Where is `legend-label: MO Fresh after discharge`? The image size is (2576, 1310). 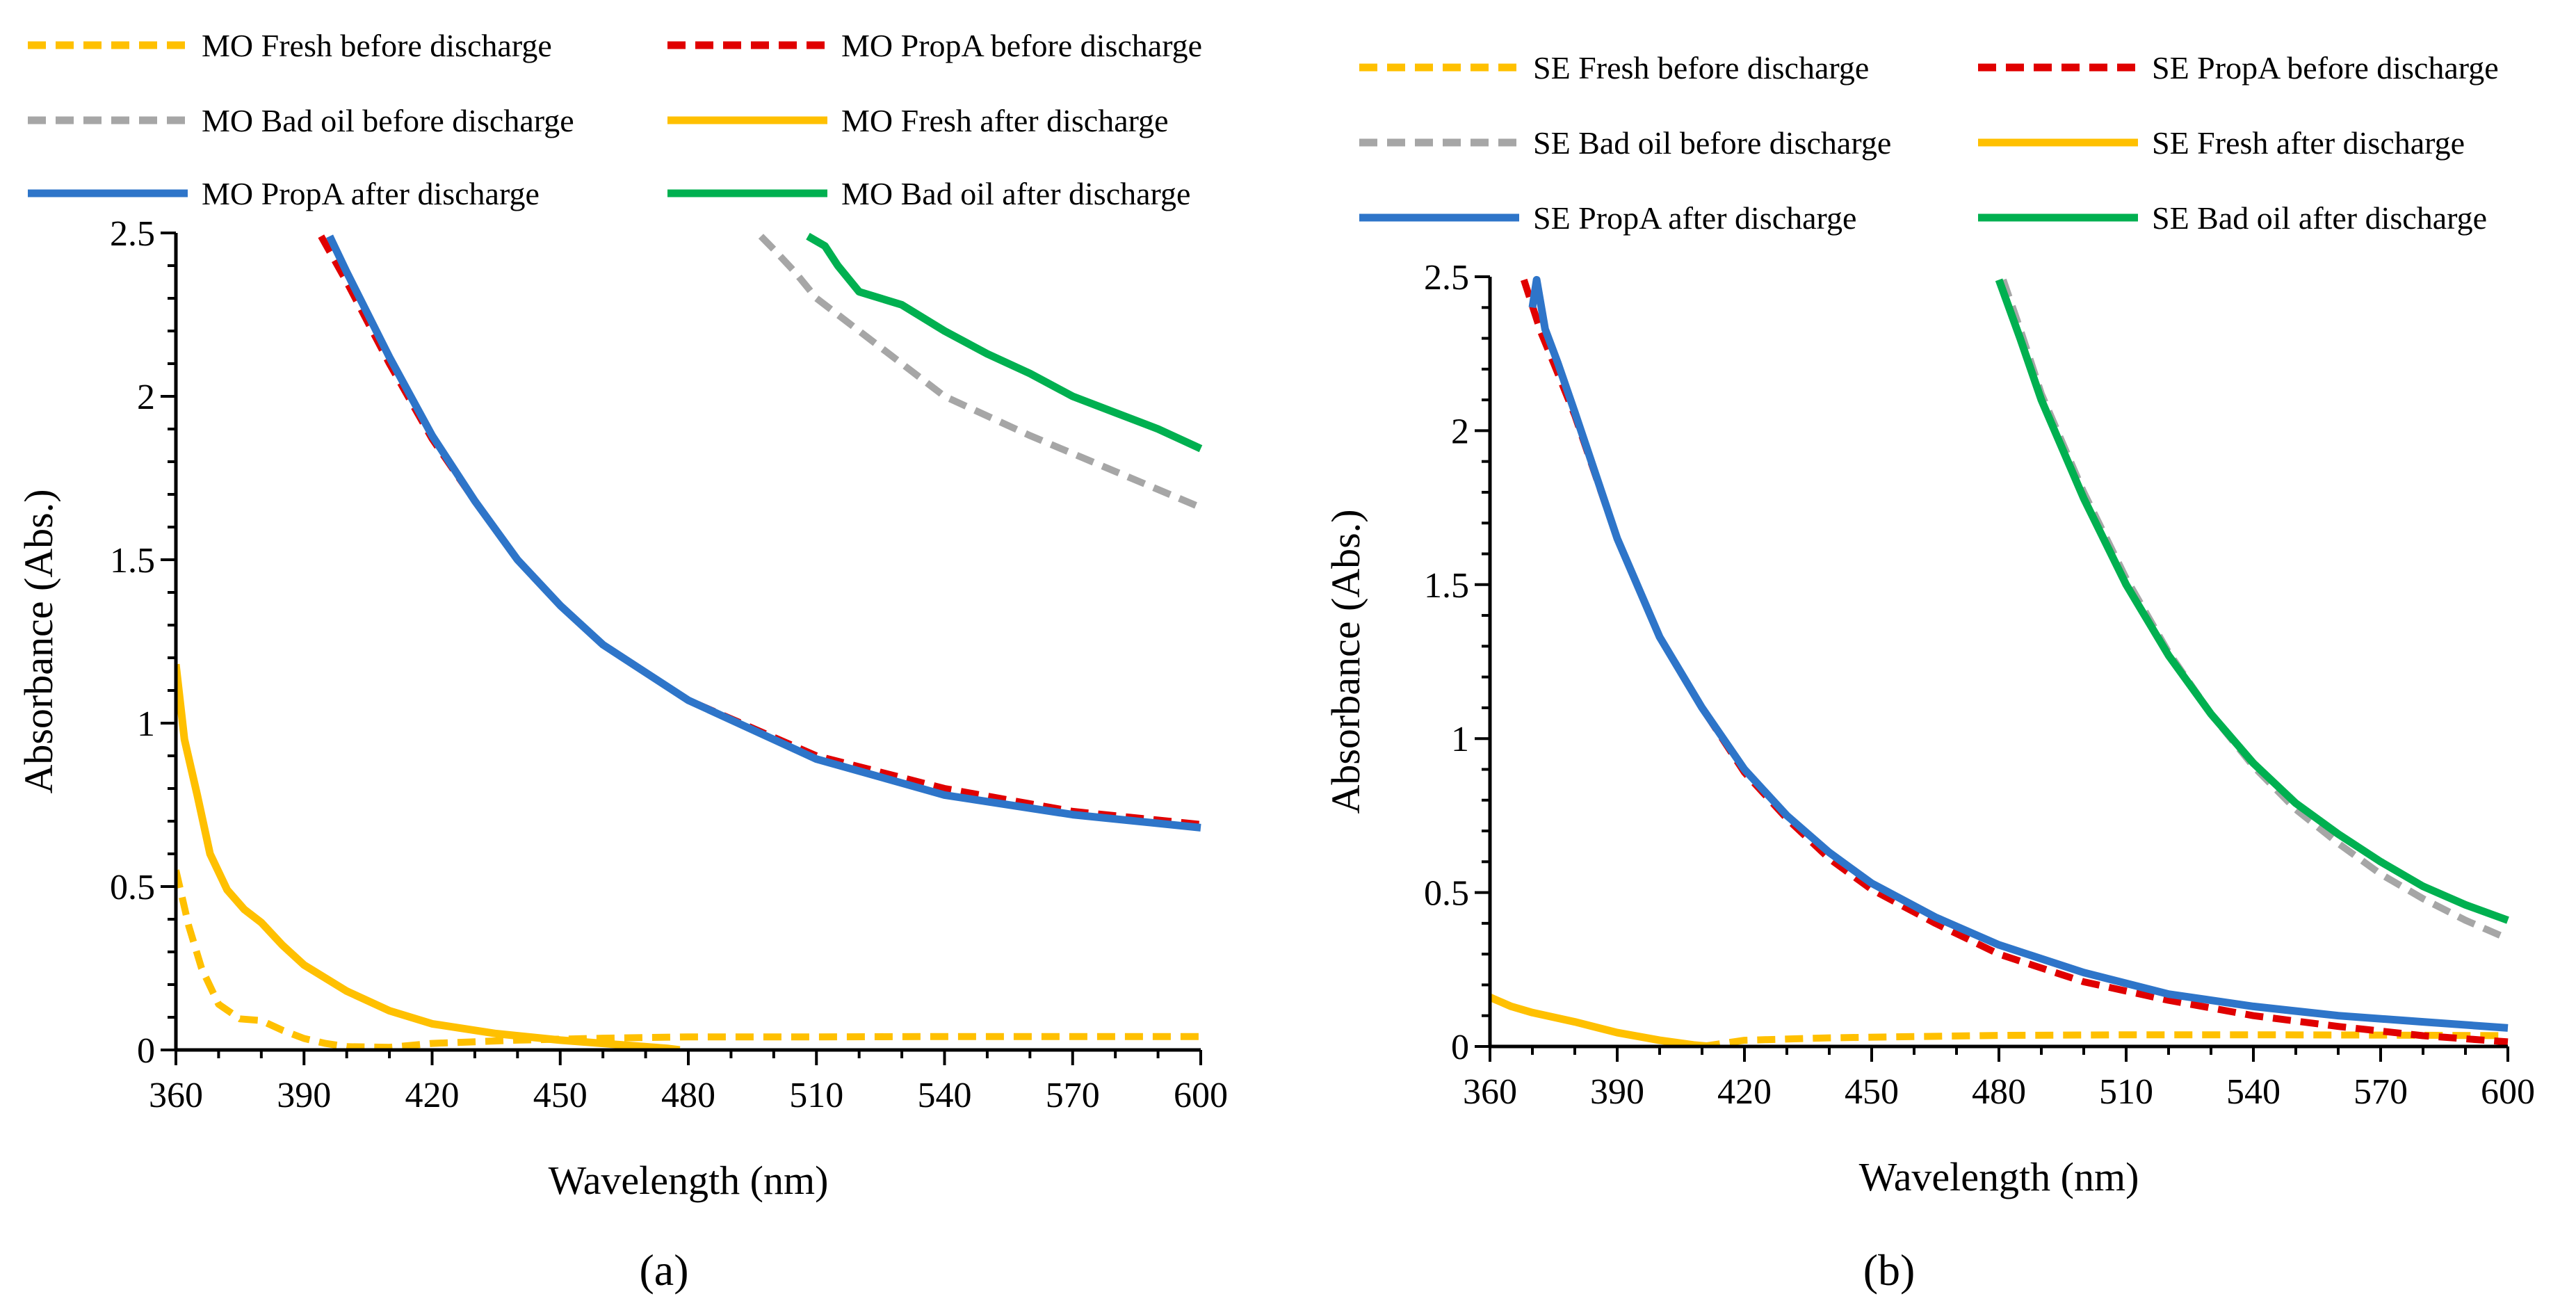
legend-label: MO Fresh after discharge is located at coordinates (1005, 121).